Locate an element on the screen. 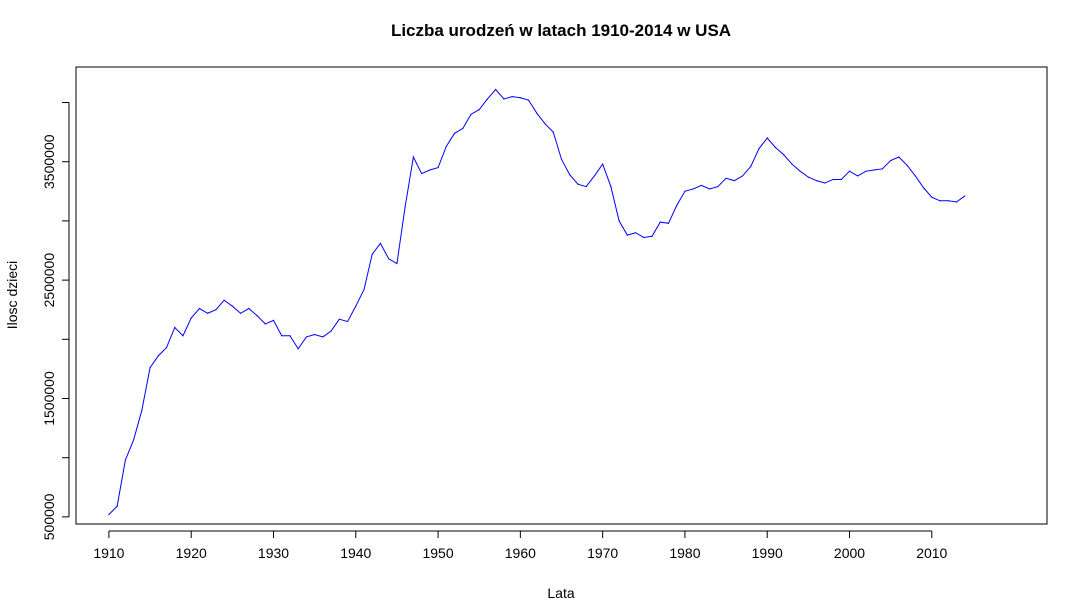  x-tick-label: 1970 is located at coordinates (602, 553).